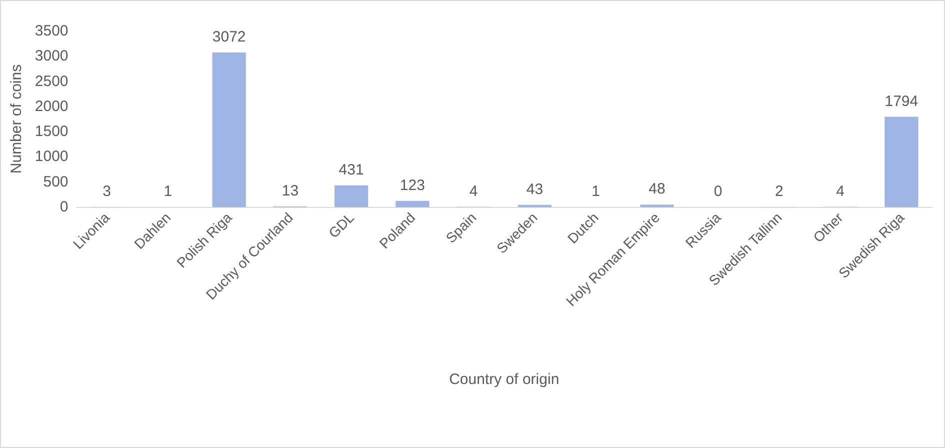 This screenshot has height=448, width=945. What do you see at coordinates (107, 191) in the screenshot?
I see `data-label: 3` at bounding box center [107, 191].